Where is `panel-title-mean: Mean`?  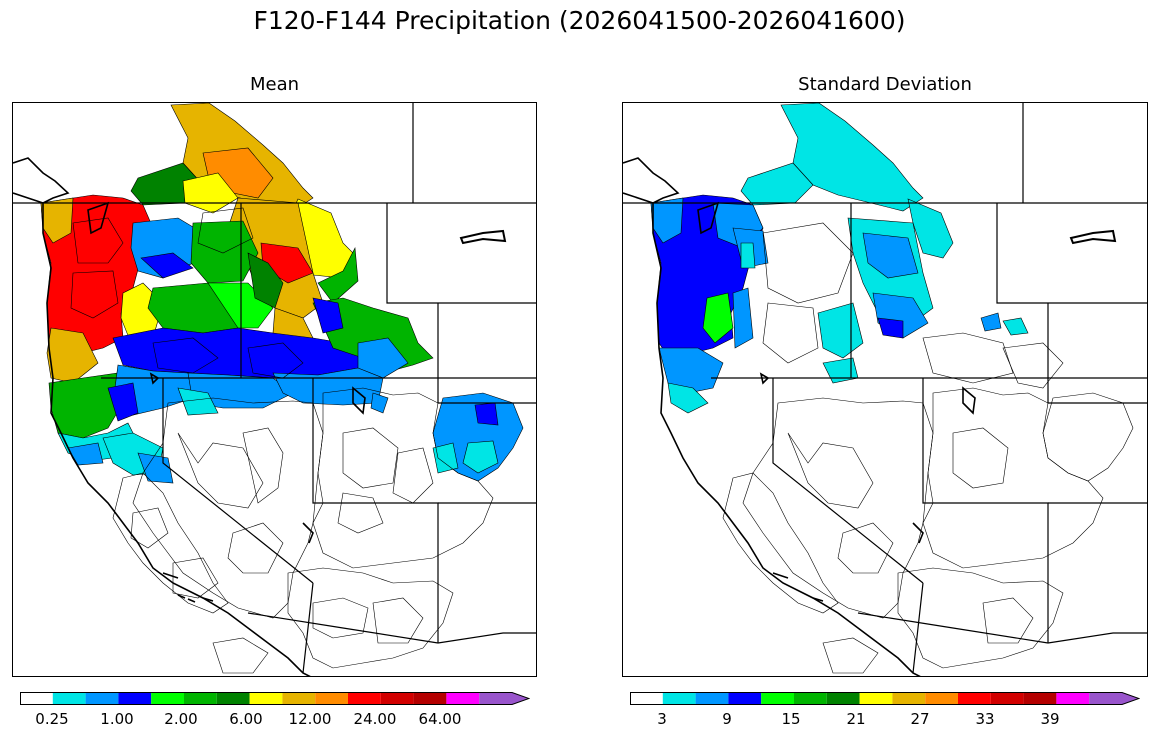 panel-title-mean: Mean is located at coordinates (274, 84).